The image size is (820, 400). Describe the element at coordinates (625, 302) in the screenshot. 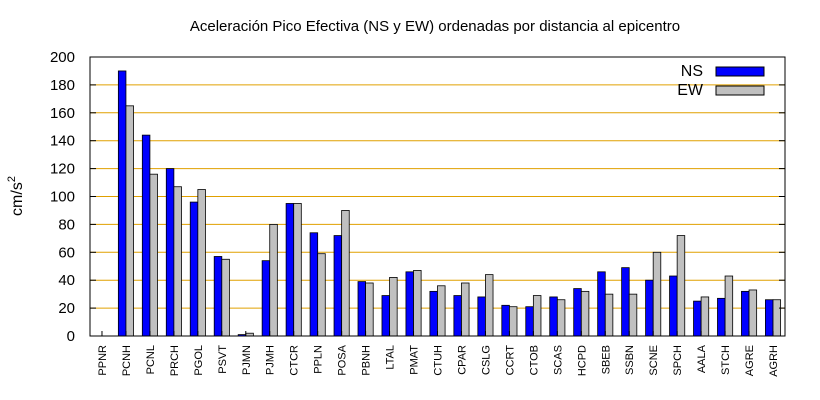

I see `bar-ns-ssbn` at that location.